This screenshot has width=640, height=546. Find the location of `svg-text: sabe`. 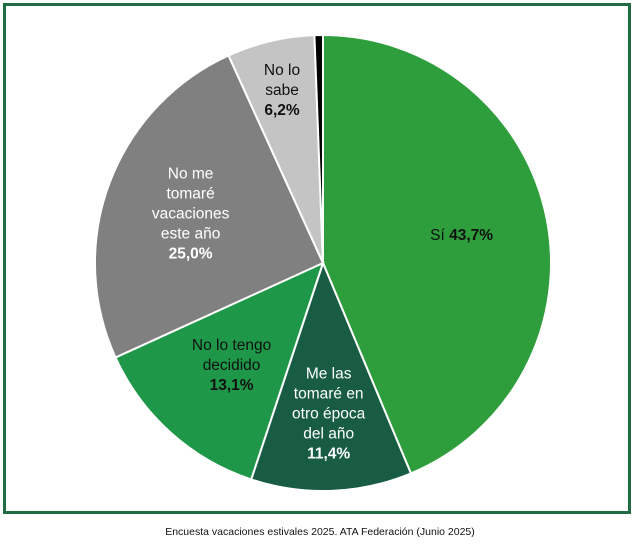

svg-text: sabe is located at coordinates (282, 90).